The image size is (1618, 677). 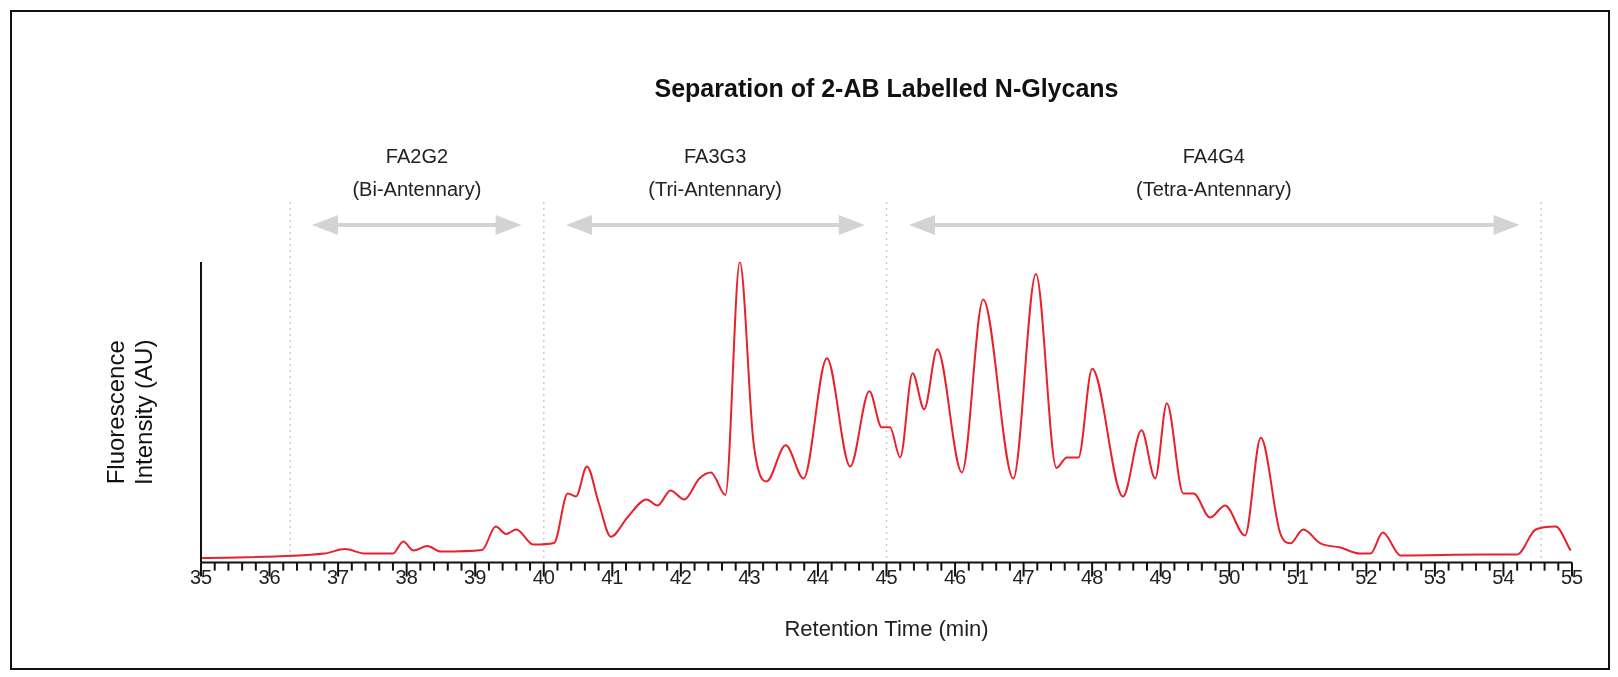 I want to click on x-tick-label: 42, so click(x=680, y=577).